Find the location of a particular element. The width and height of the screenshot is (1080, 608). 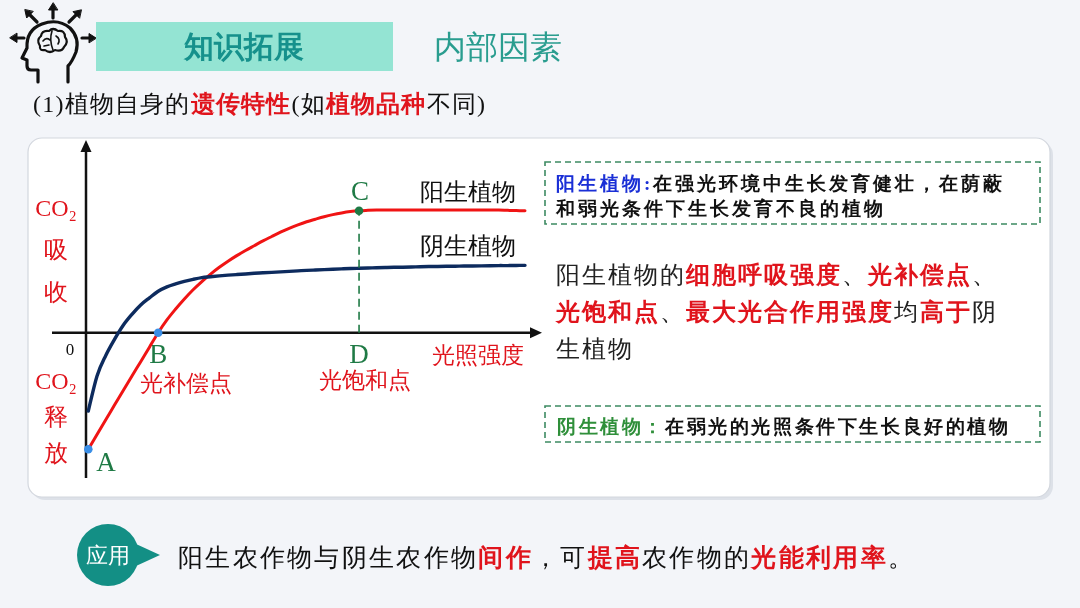

text: C is located at coordinates (360, 191).